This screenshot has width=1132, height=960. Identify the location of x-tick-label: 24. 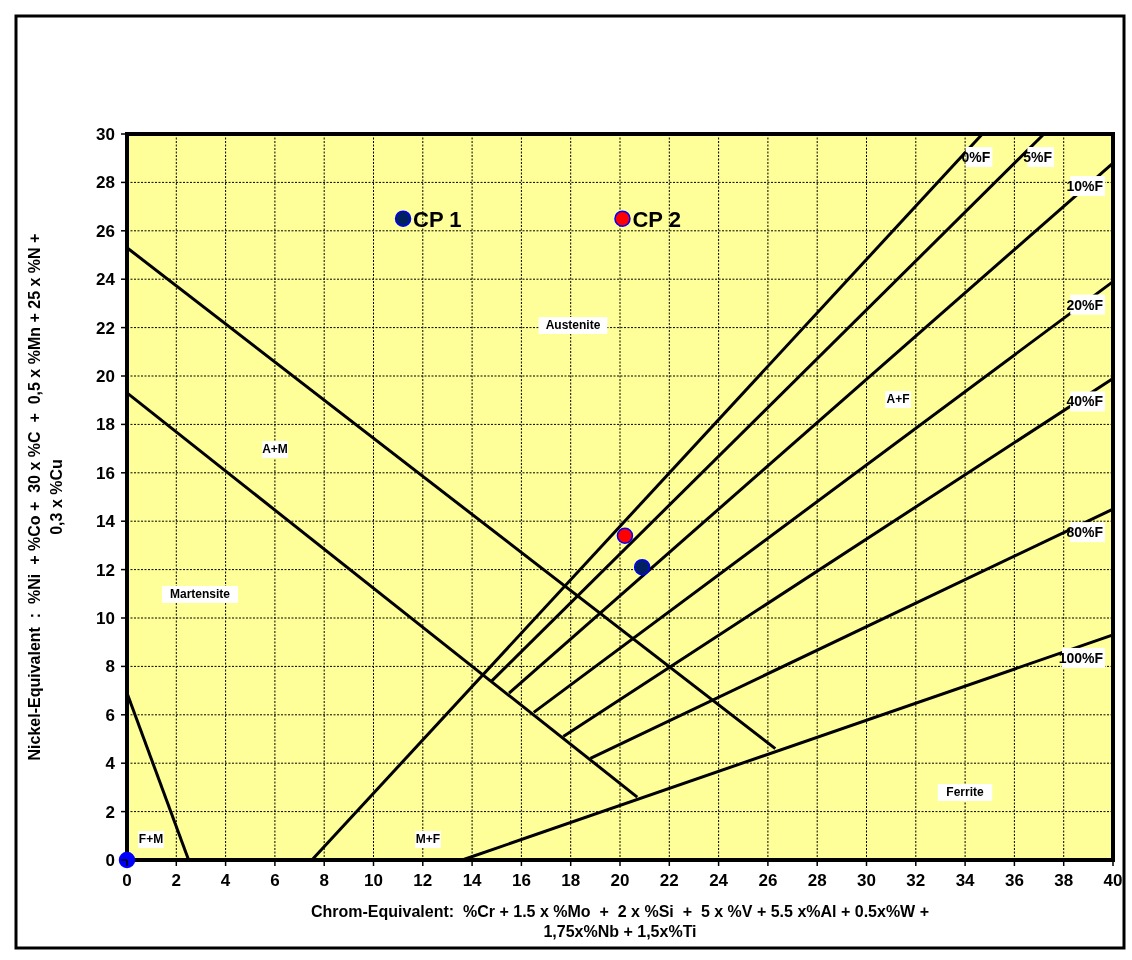
(719, 880).